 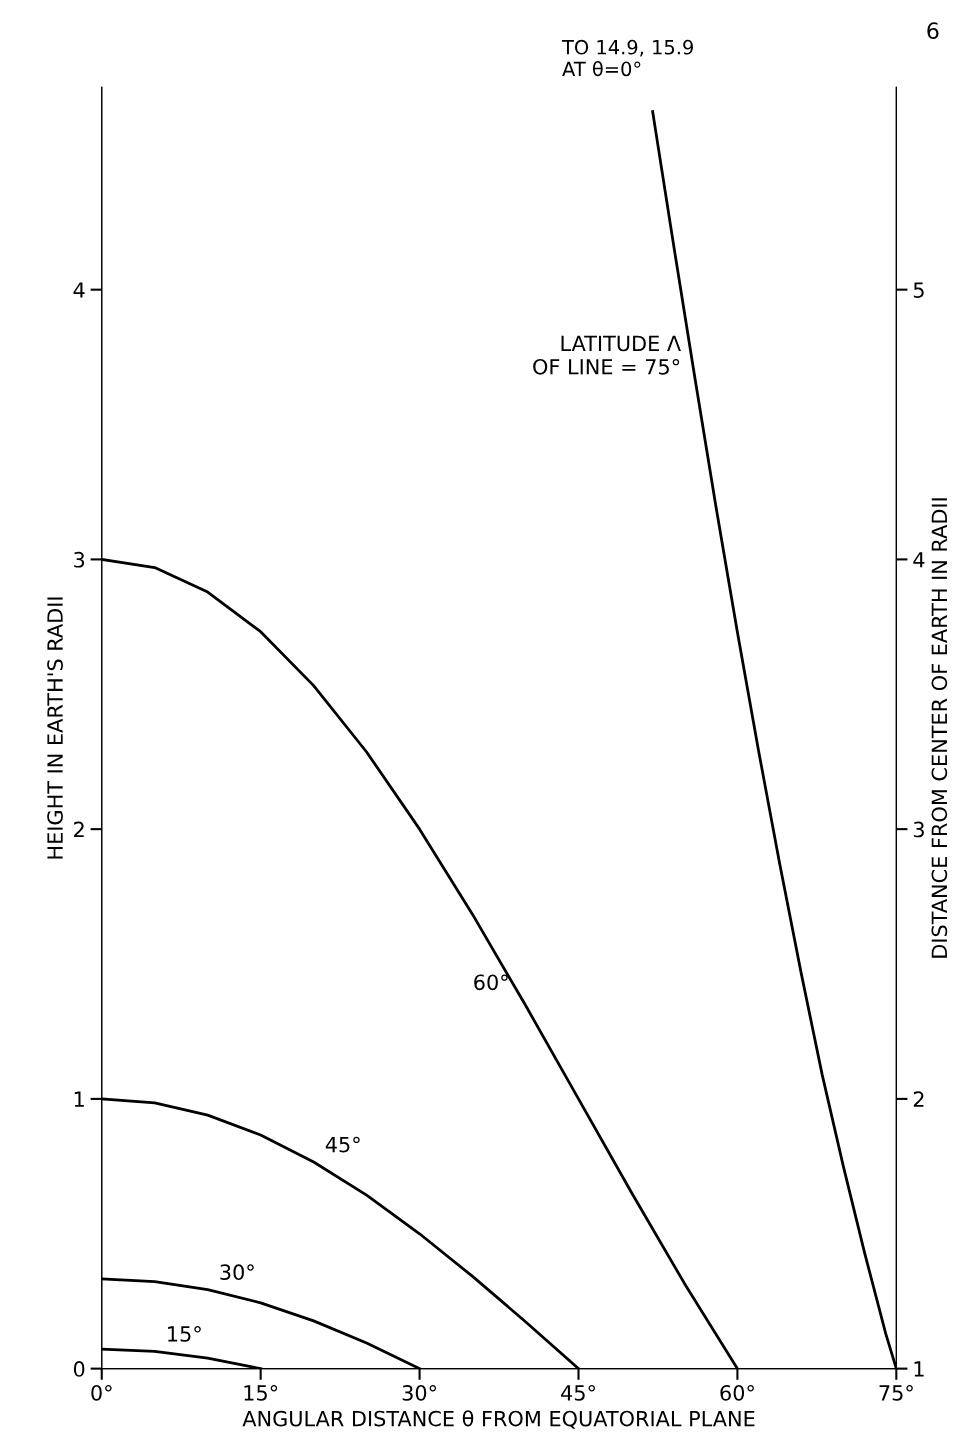 I want to click on x-tick-label: 45°, so click(x=578, y=1392).